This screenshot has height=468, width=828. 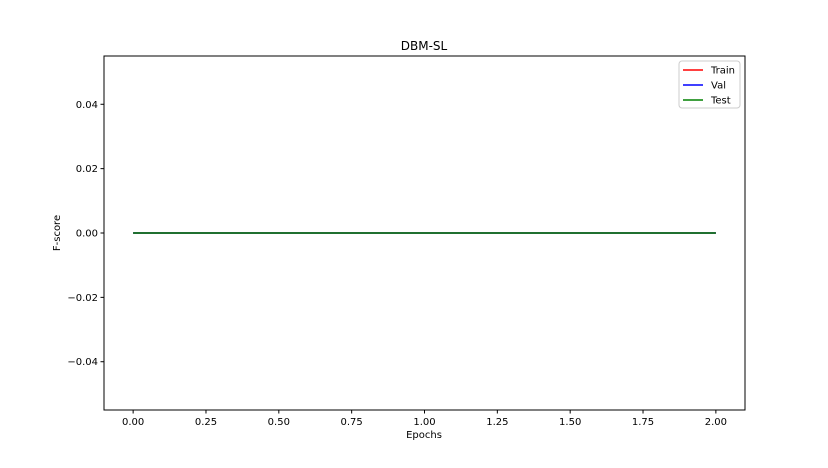 I want to click on x-tick-label: 1.75, so click(x=643, y=422).